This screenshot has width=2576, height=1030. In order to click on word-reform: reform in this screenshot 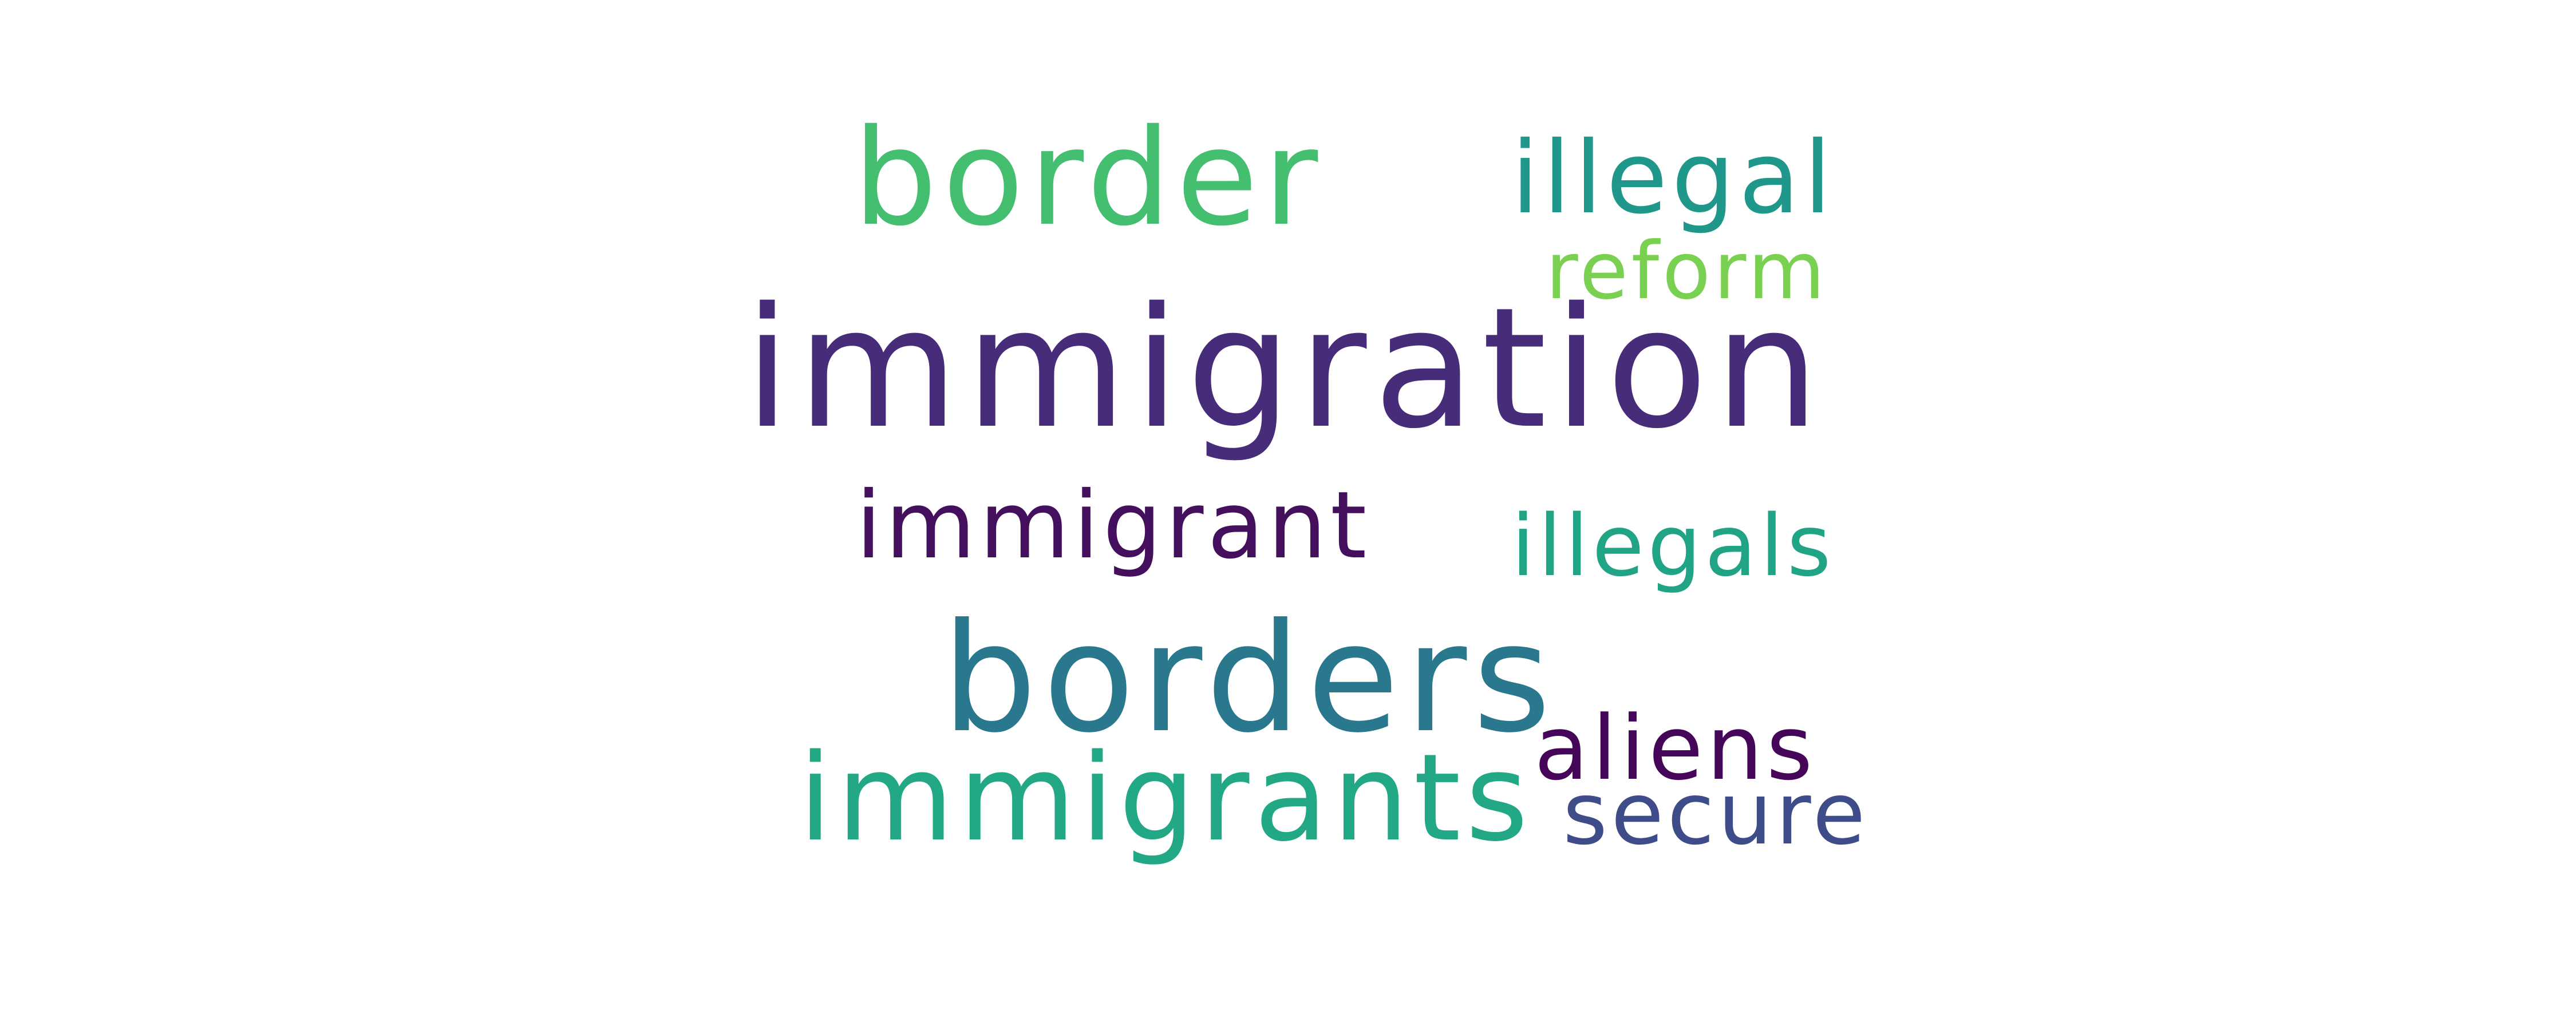, I will do `click(1687, 271)`.